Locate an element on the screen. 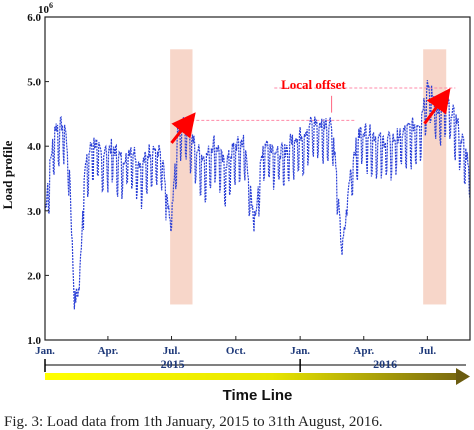 The image size is (474, 430). rise-arrow-2016 is located at coordinates (437, 106).